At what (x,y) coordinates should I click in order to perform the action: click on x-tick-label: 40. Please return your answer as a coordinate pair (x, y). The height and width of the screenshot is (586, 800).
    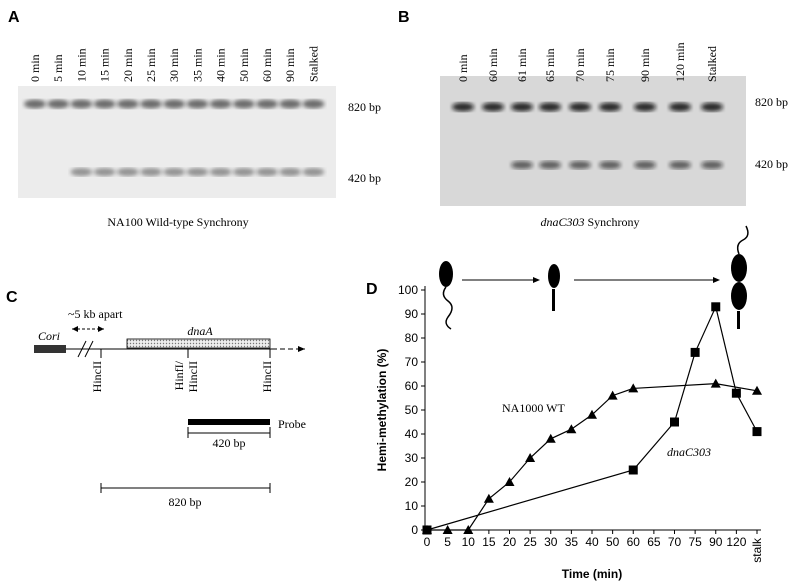
    Looking at the image, I should click on (592, 542).